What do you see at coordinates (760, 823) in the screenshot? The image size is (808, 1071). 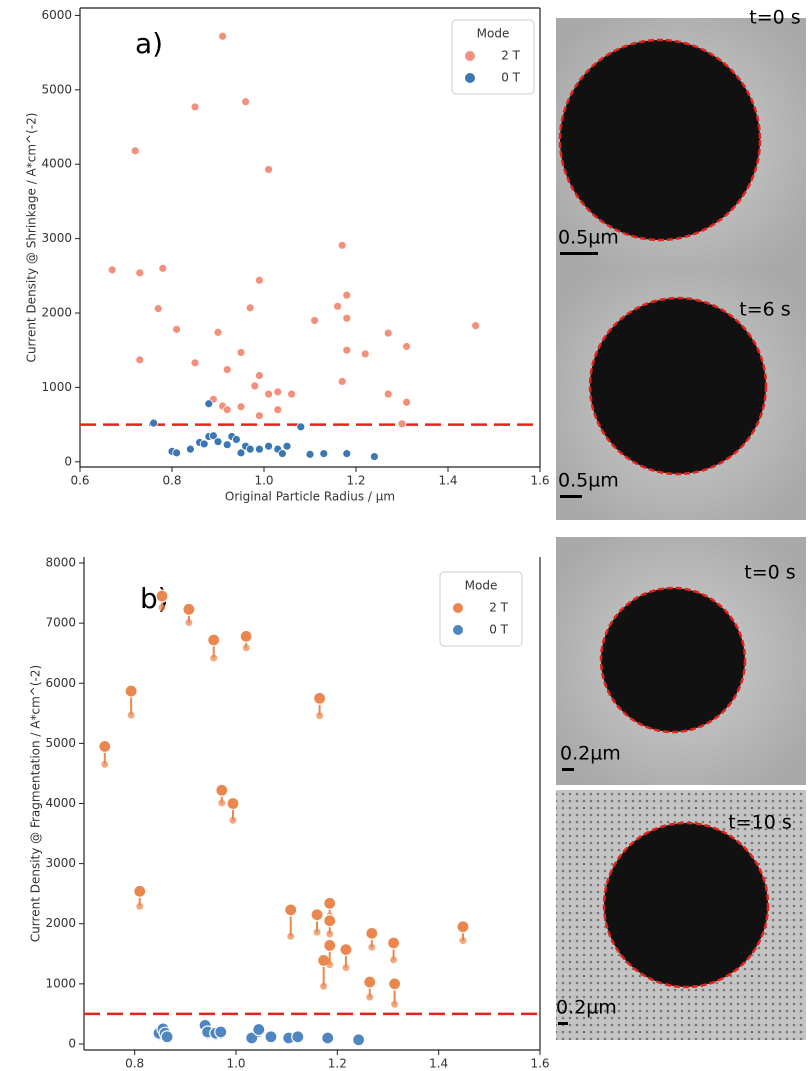 I see `time-label: t=10 s` at bounding box center [760, 823].